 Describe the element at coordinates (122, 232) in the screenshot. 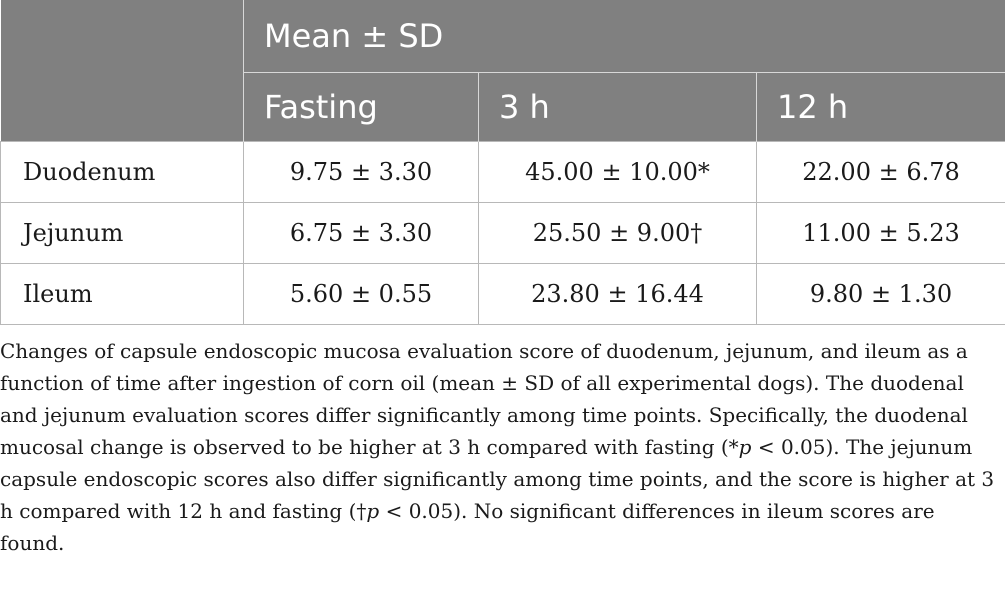

I see `row-label-jejunum: Jejunum` at that location.